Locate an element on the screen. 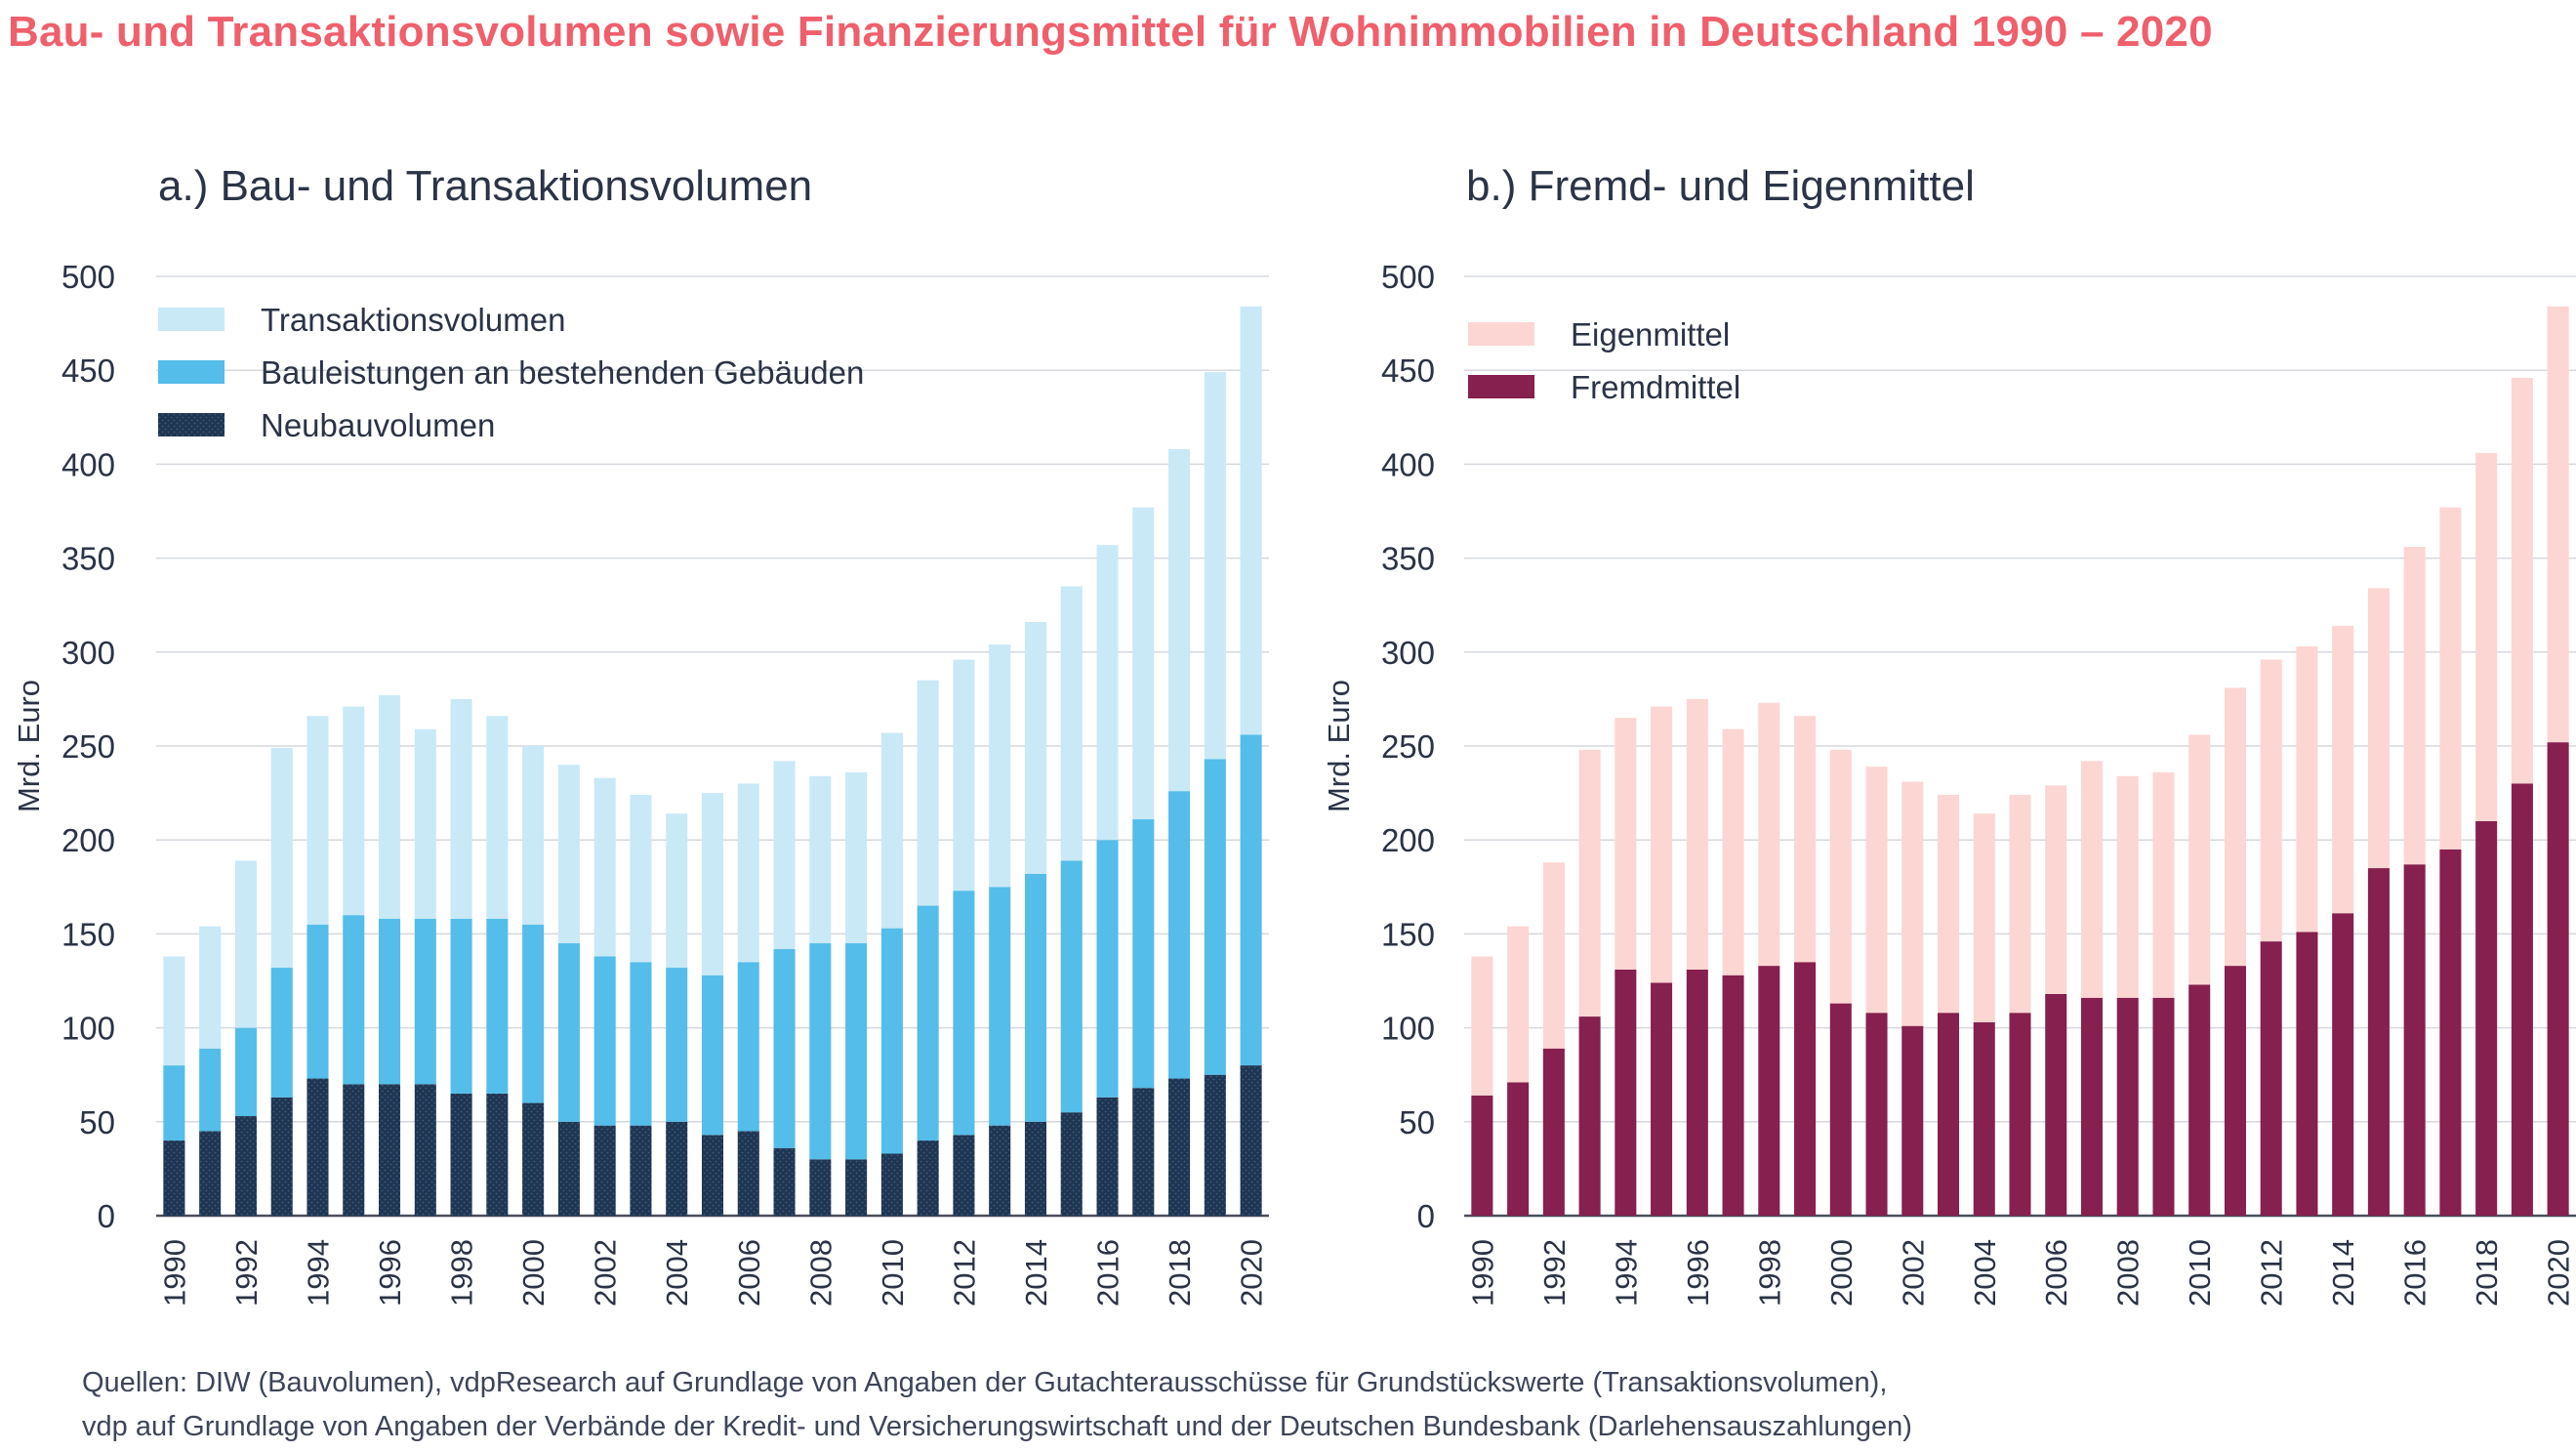  x-tick-label: 2010 is located at coordinates (2200, 1273).